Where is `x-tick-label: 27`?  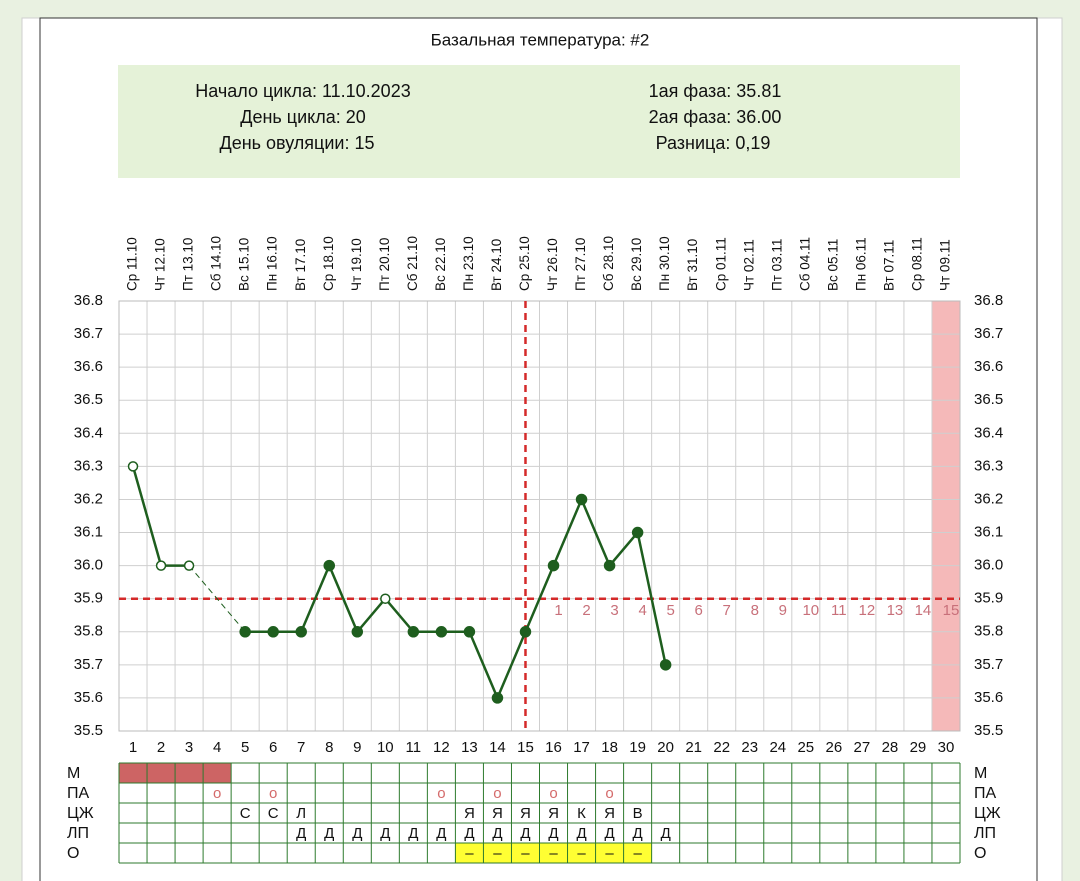 x-tick-label: 27 is located at coordinates (862, 747).